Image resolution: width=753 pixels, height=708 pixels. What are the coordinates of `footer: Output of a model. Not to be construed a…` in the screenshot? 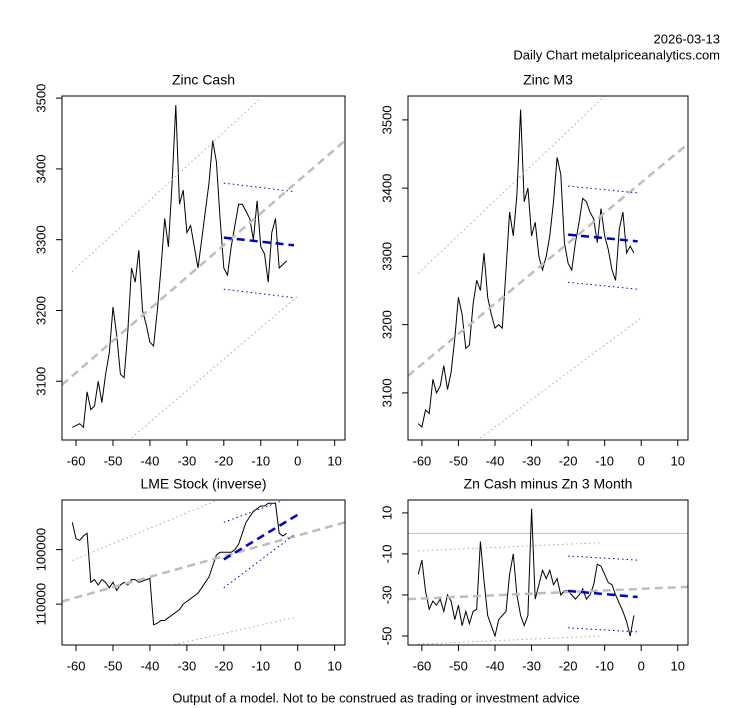 It's located at (376, 697).